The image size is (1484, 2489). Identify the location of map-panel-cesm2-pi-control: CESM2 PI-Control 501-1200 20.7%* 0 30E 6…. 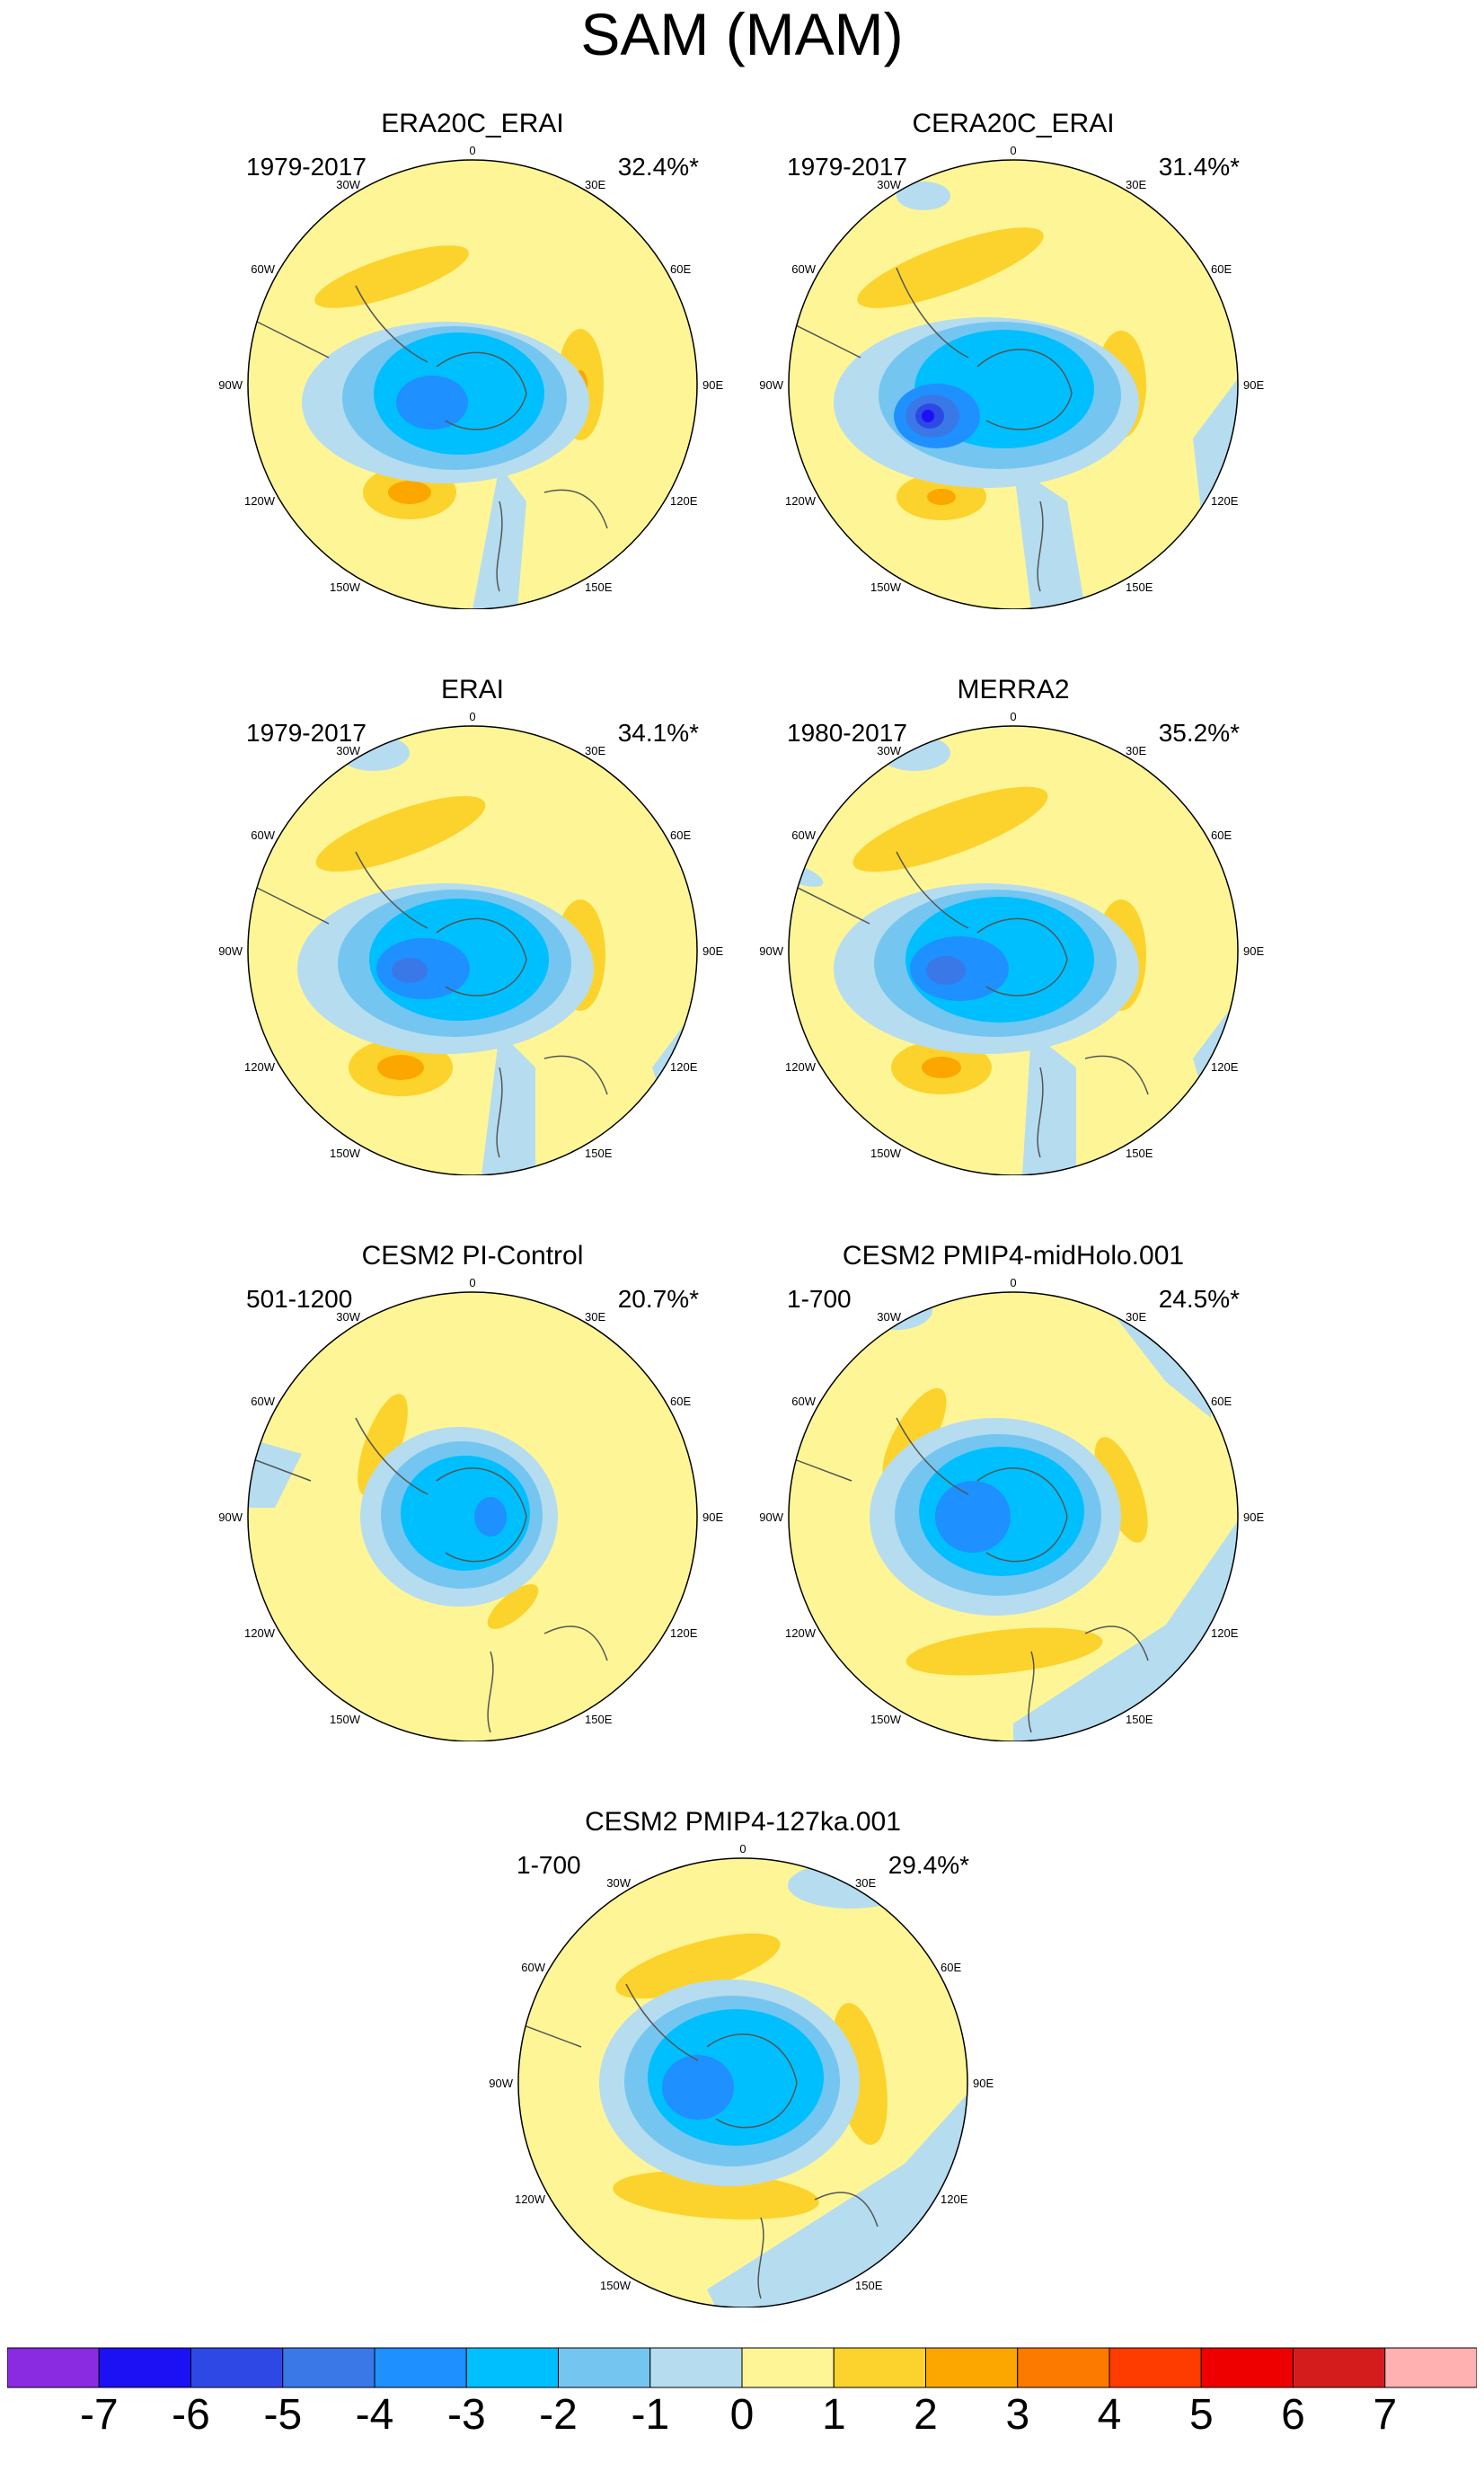
(472, 1491).